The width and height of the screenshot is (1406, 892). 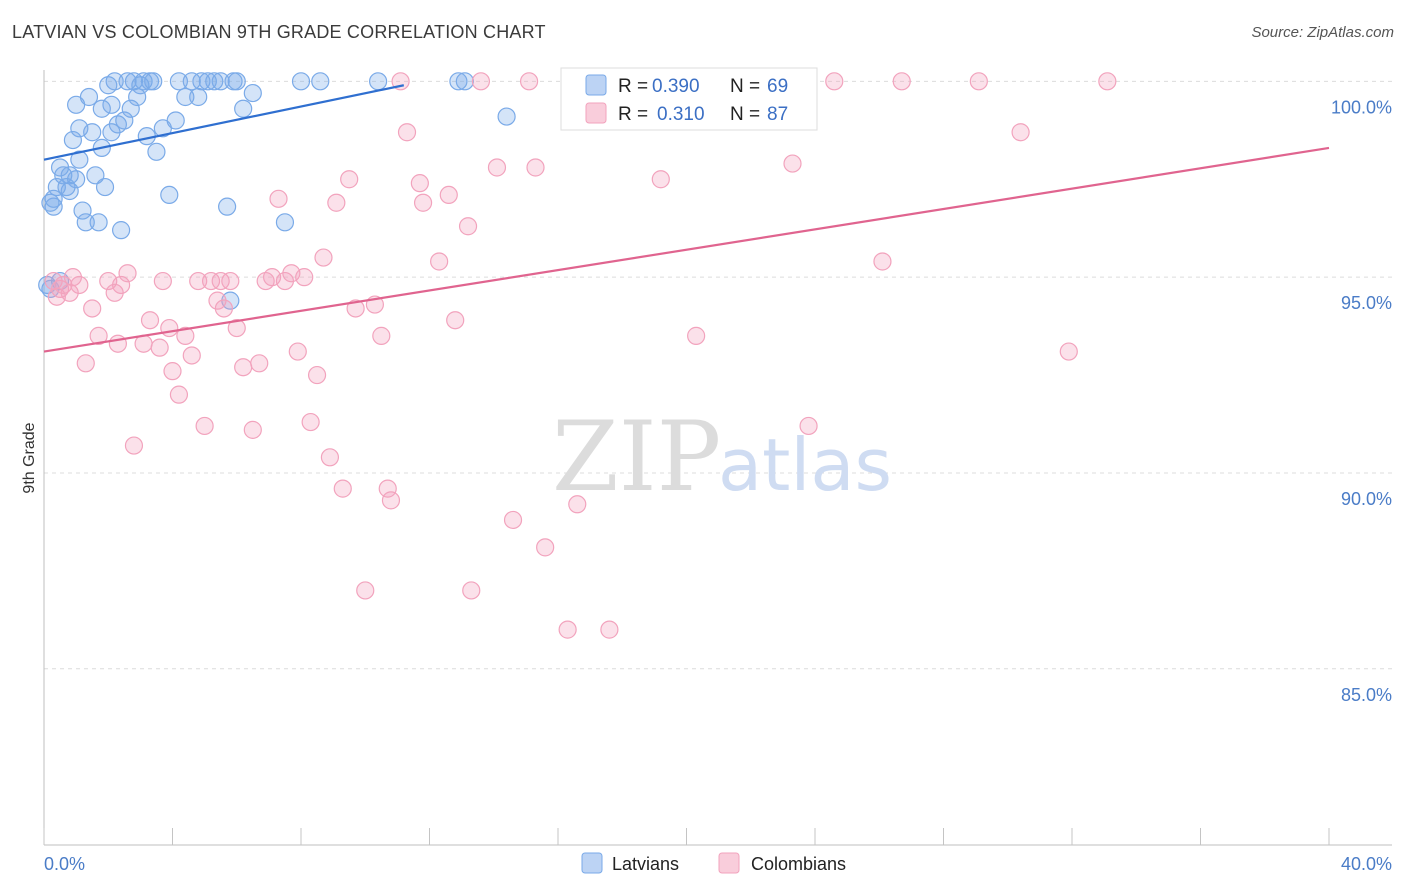 What do you see at coordinates (729, 863) in the screenshot?
I see `bottom-legend-colombians-swatch` at bounding box center [729, 863].